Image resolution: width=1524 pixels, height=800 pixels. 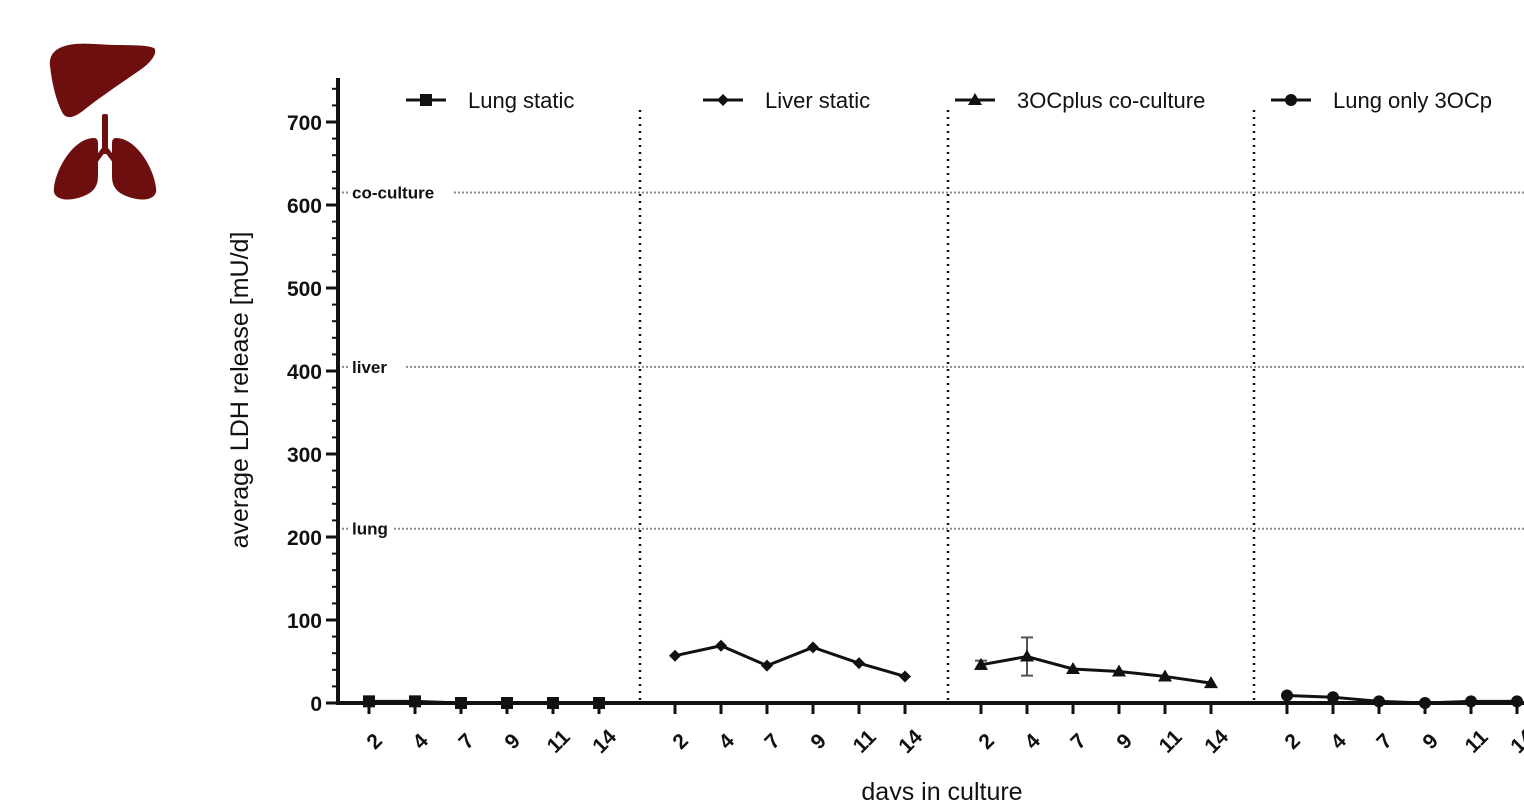 I want to click on y-tick-label: 0, so click(x=316, y=704).